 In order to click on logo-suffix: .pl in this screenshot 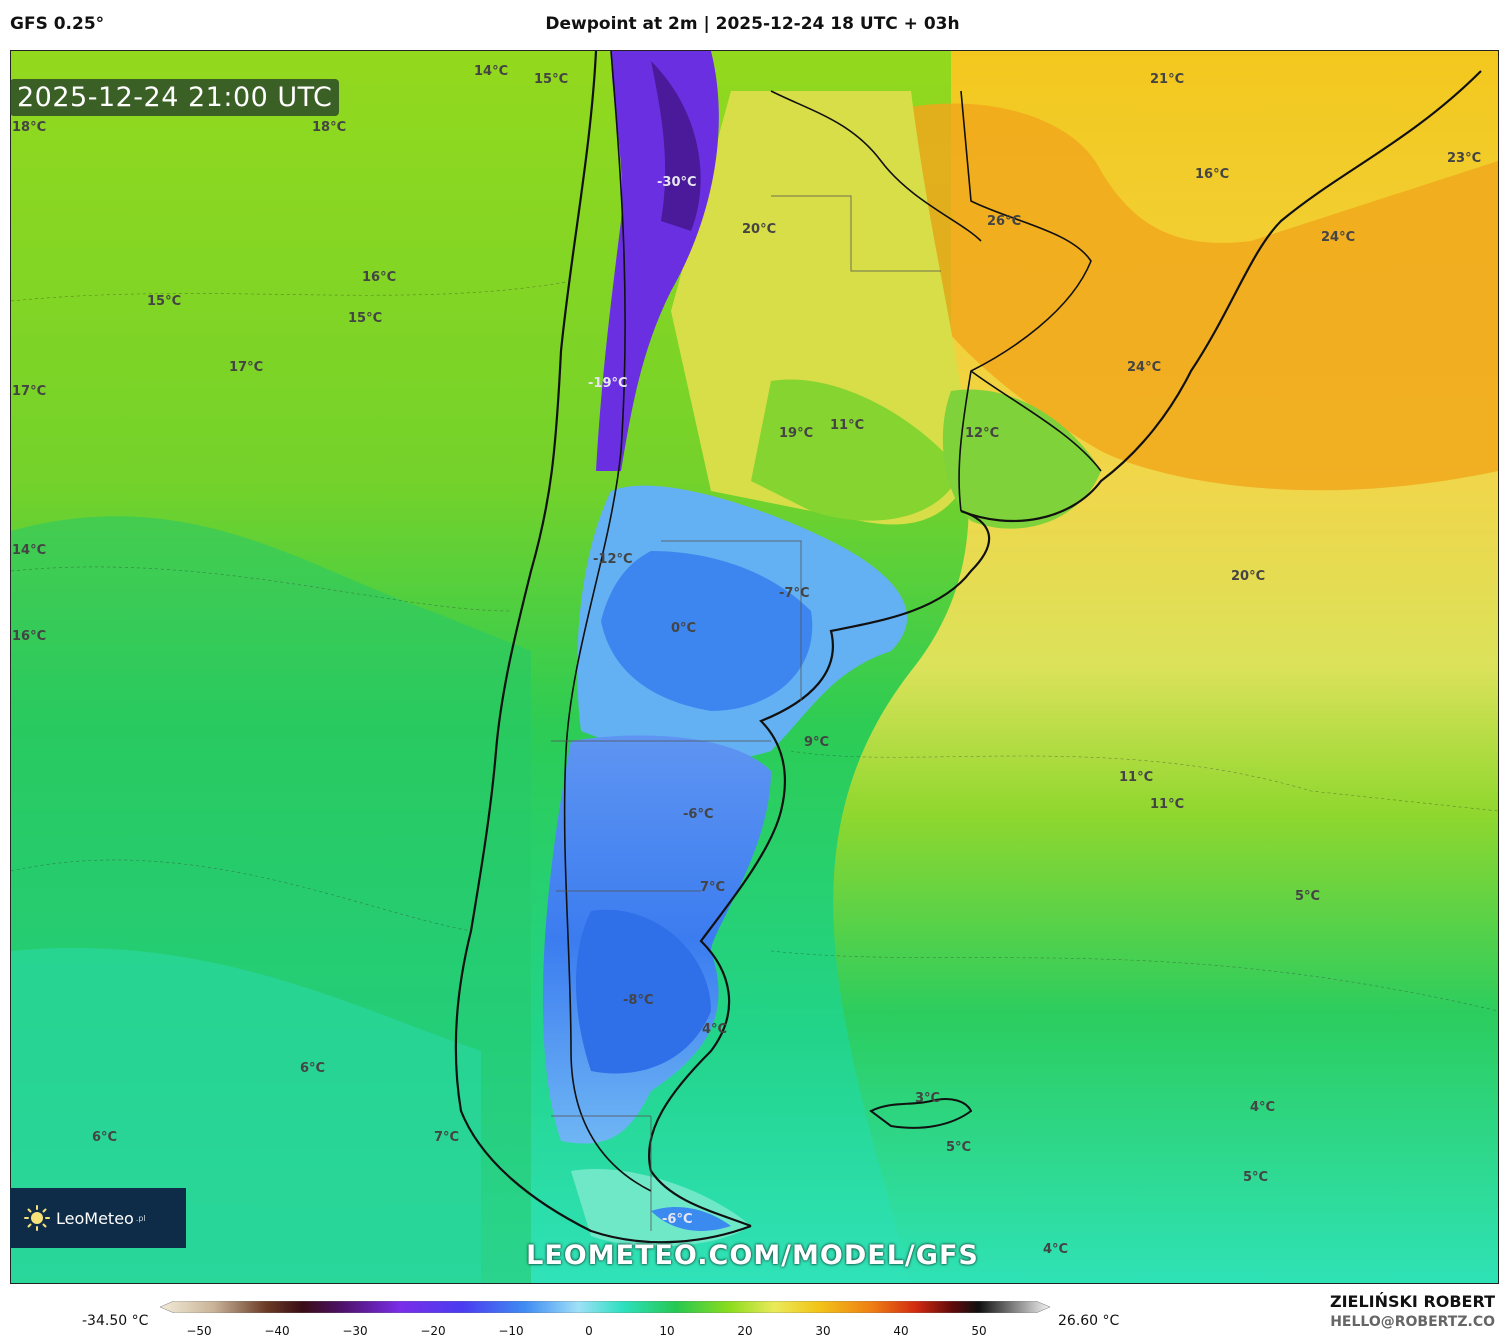, I will do `click(140, 1218)`.